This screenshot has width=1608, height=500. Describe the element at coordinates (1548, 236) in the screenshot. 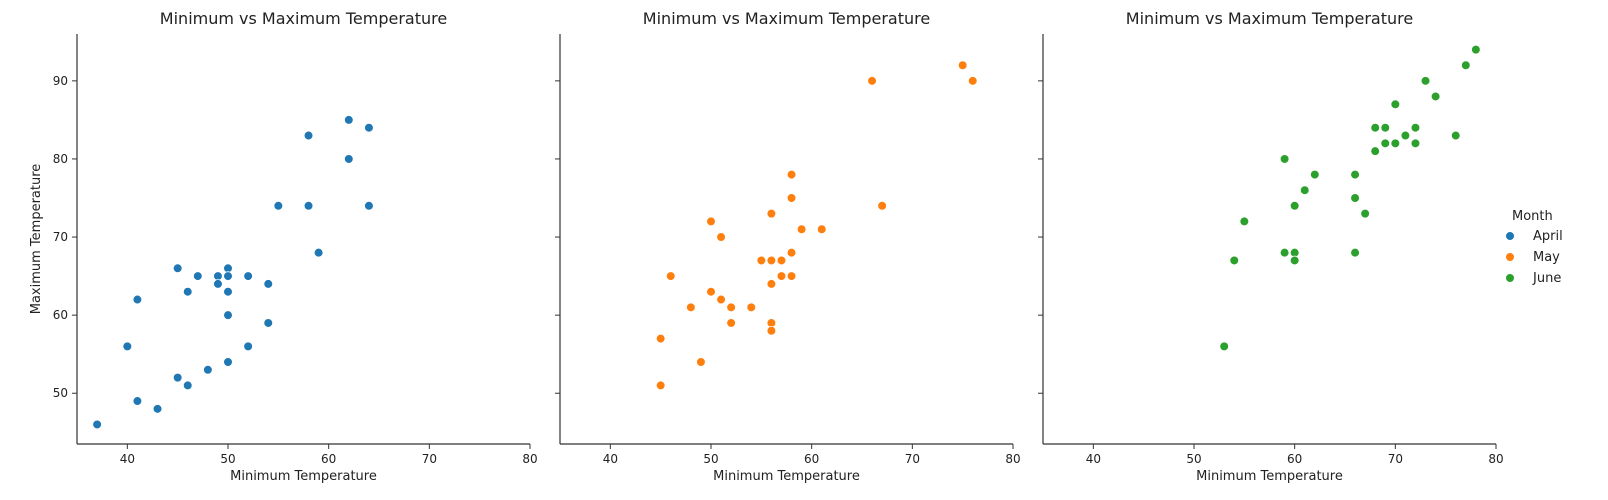

I see `legend-label: April` at that location.